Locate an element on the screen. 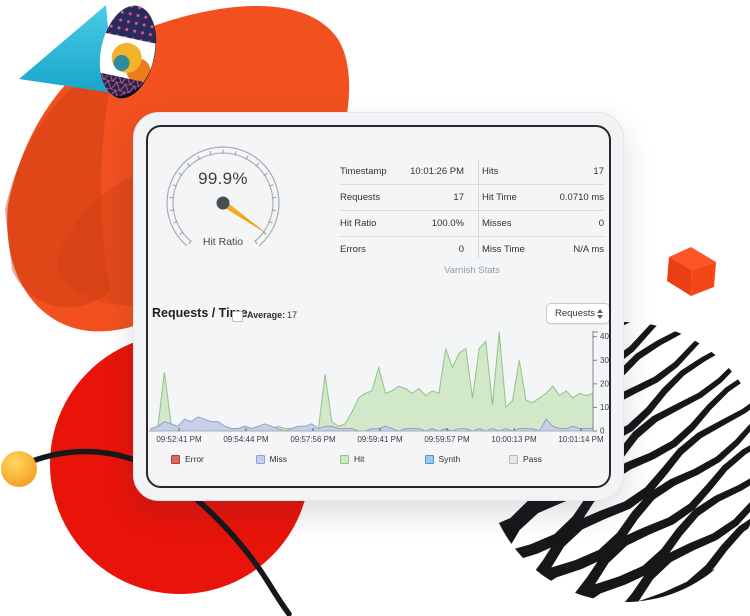 The image size is (750, 616). stat-key: Timestamp is located at coordinates (371, 172).